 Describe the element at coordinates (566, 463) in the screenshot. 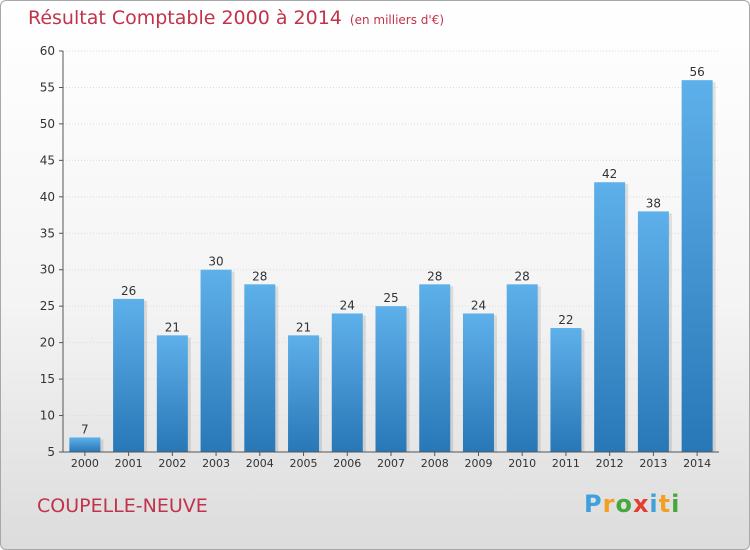

I see `x-tick-label: 2011` at that location.